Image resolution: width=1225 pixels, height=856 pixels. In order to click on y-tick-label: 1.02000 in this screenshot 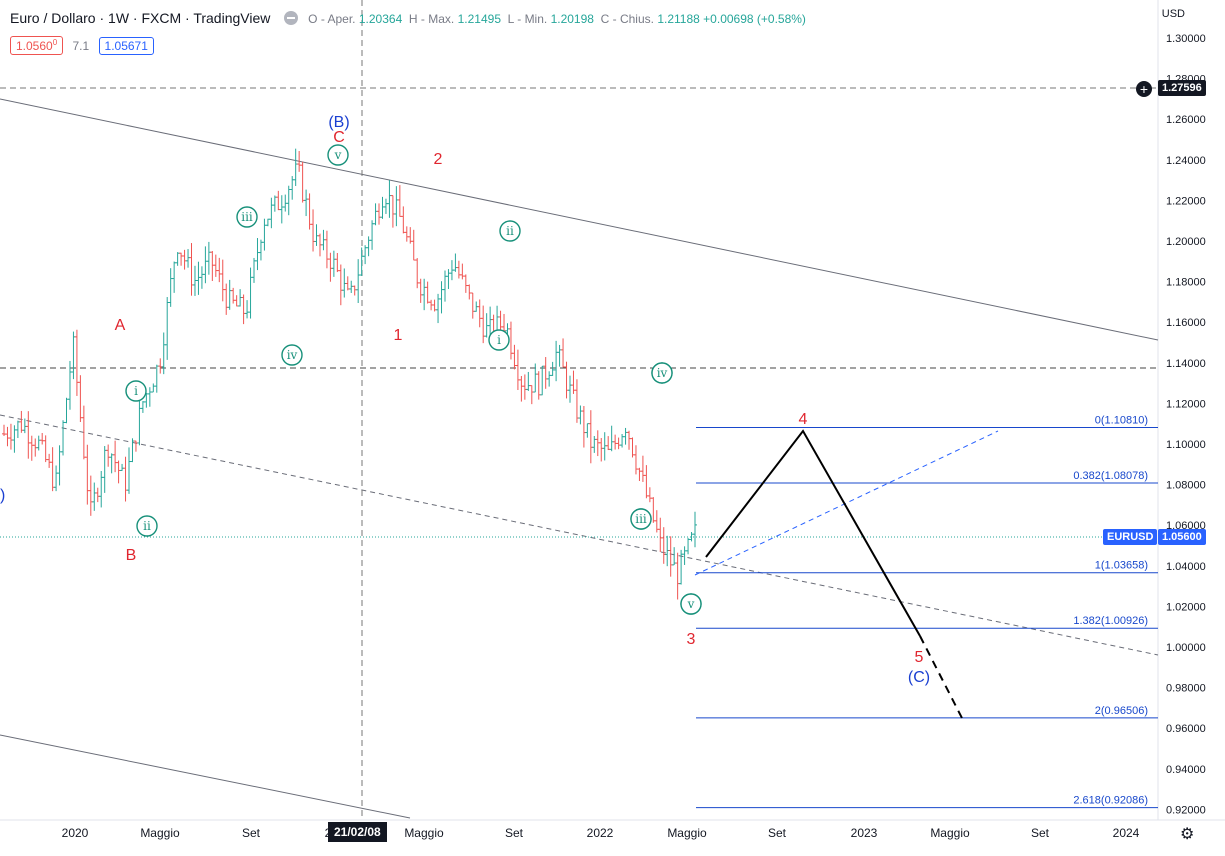, I will do `click(1186, 607)`.